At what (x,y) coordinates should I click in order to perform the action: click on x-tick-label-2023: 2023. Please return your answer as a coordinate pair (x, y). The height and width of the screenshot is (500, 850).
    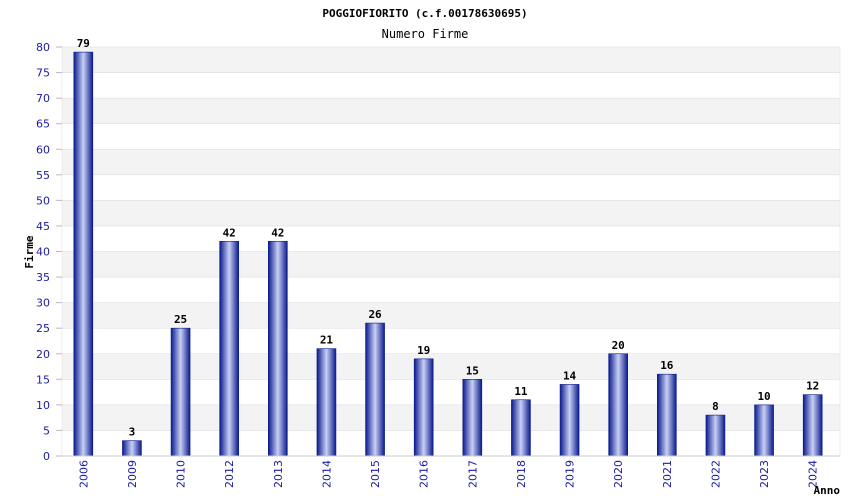
    Looking at the image, I should click on (764, 474).